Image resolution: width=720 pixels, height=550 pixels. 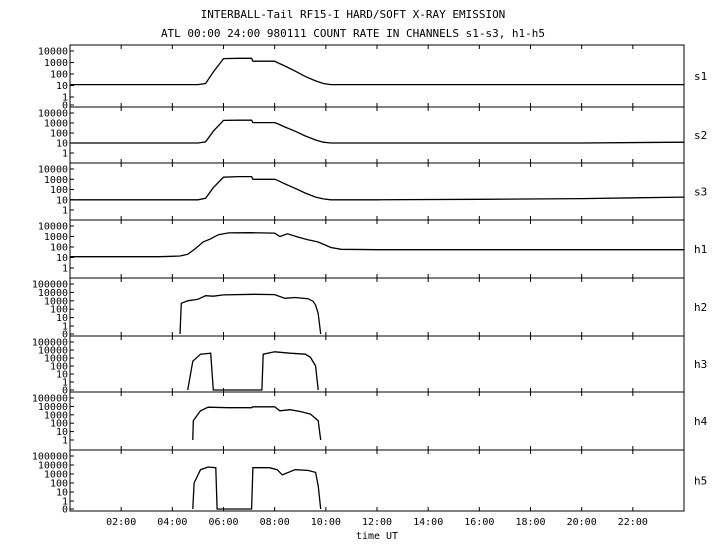 I want to click on series-line-s2, so click(x=377, y=131).